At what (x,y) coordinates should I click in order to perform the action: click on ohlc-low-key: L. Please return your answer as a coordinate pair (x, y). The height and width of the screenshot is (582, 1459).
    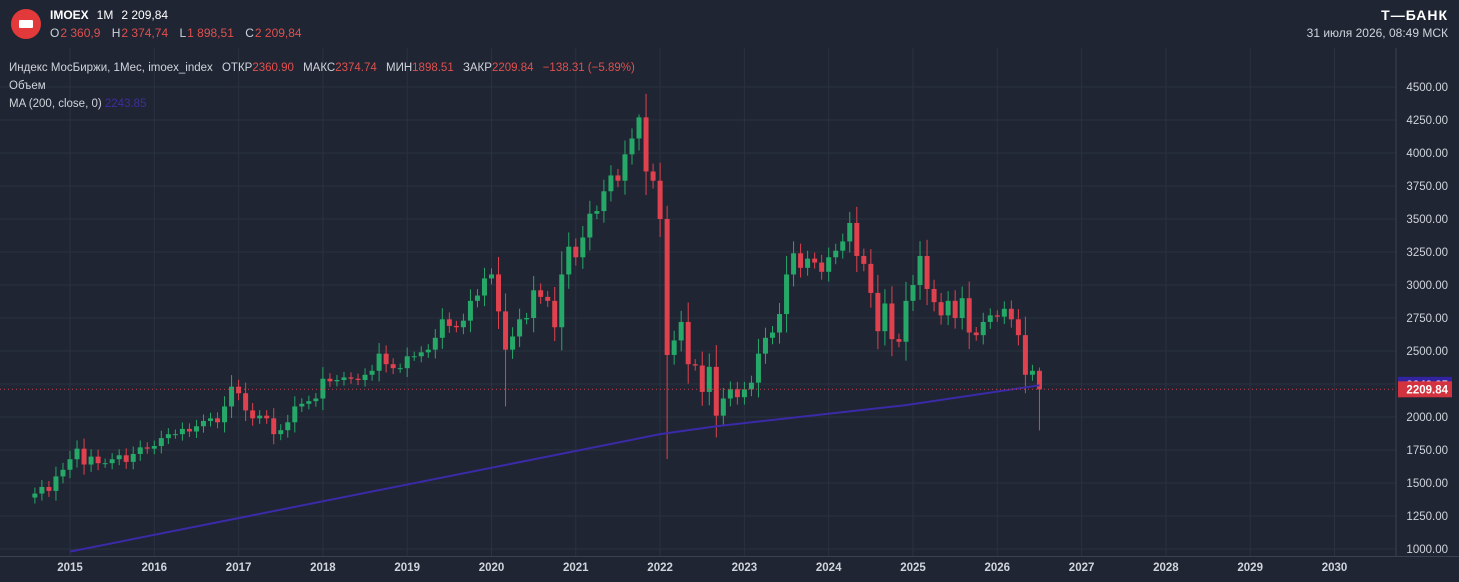
    Looking at the image, I should click on (183, 33).